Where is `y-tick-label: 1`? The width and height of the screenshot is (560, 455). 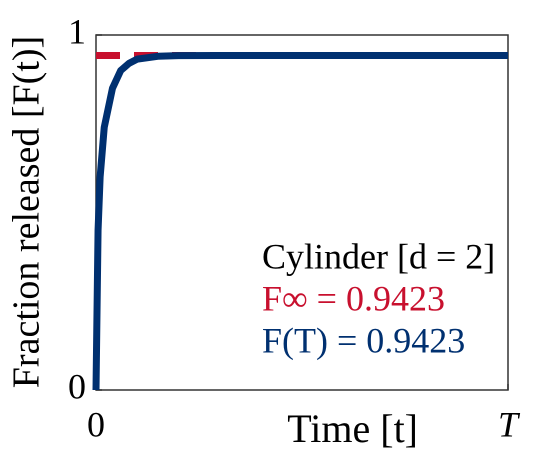
y-tick-label: 1 is located at coordinates (77, 31).